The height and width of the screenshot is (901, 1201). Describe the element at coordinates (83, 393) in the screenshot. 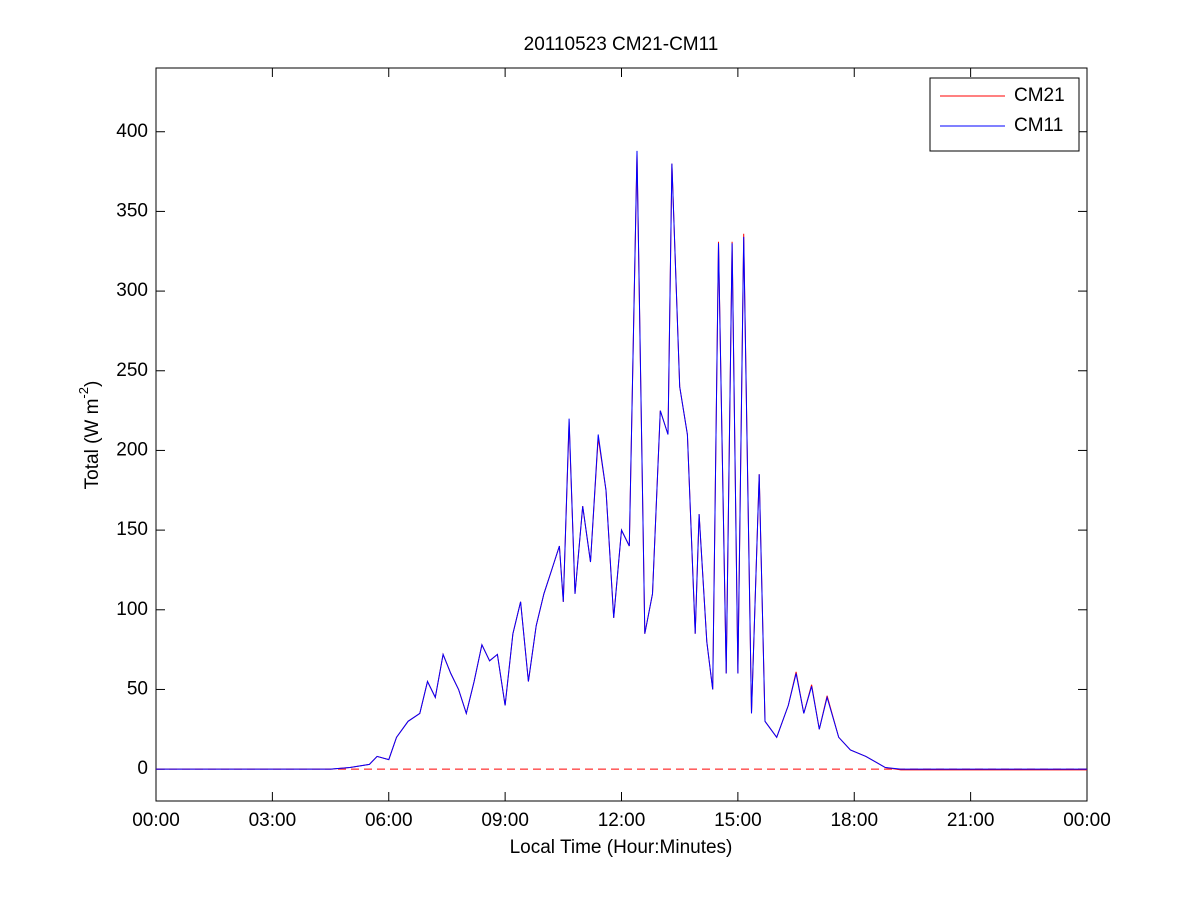

I see `y-label-sup: -2` at that location.